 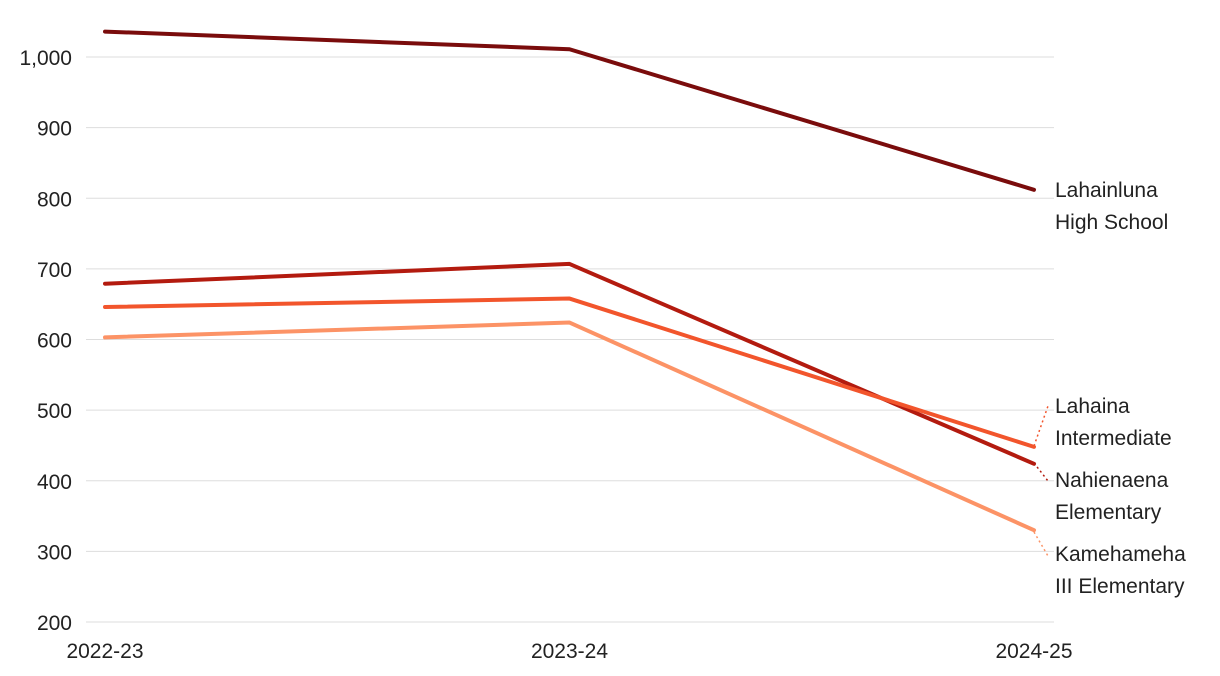 I want to click on x-tick-label: 2023-24, so click(x=569, y=651).